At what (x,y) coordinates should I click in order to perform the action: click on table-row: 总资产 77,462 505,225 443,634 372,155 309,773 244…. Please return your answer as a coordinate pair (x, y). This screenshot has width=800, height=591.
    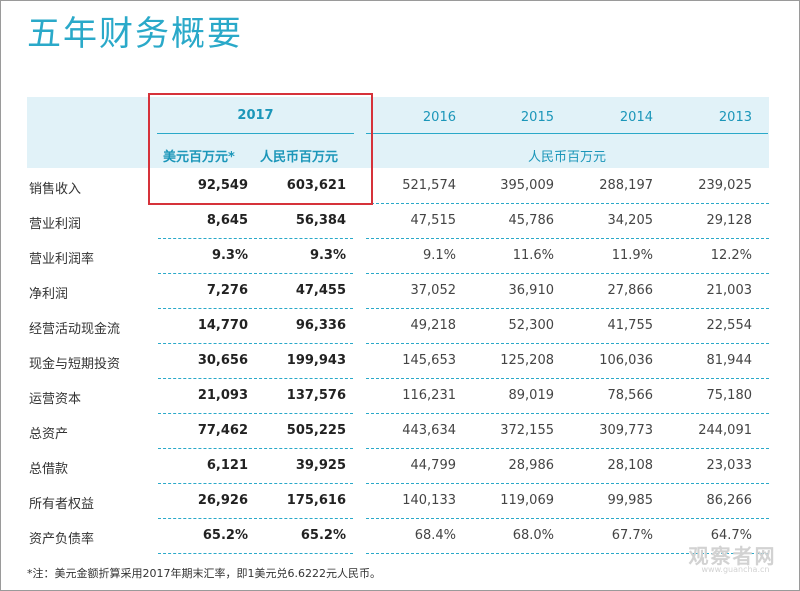
    Looking at the image, I should click on (398, 431).